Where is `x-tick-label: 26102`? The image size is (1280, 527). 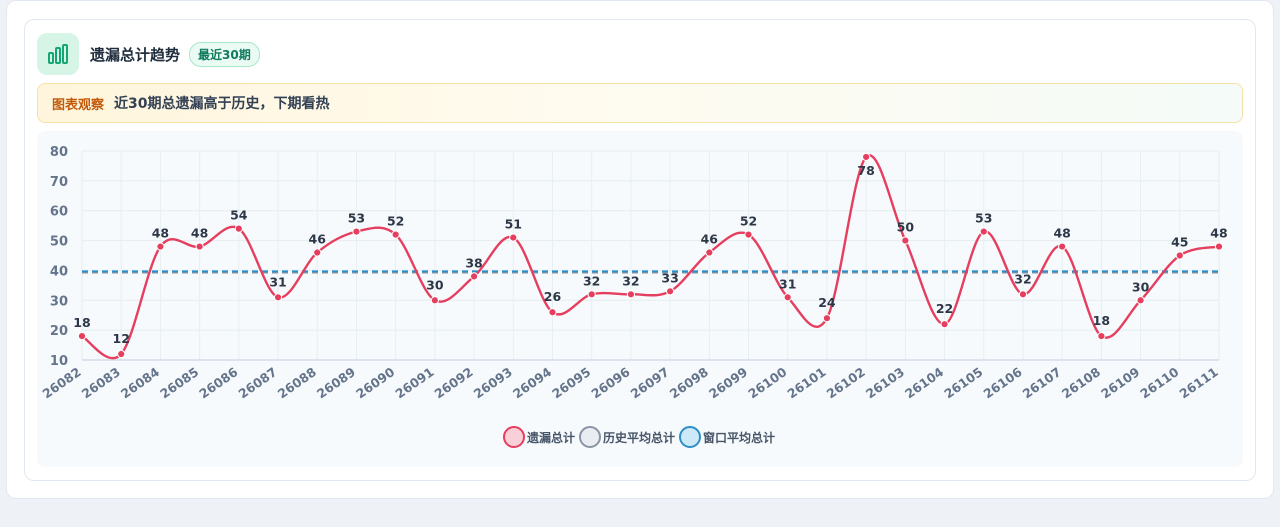
x-tick-label: 26102 is located at coordinates (846, 382).